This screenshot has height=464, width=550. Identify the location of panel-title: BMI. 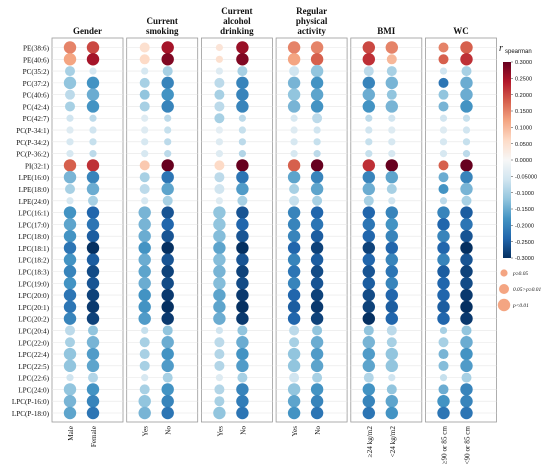
(386, 31).